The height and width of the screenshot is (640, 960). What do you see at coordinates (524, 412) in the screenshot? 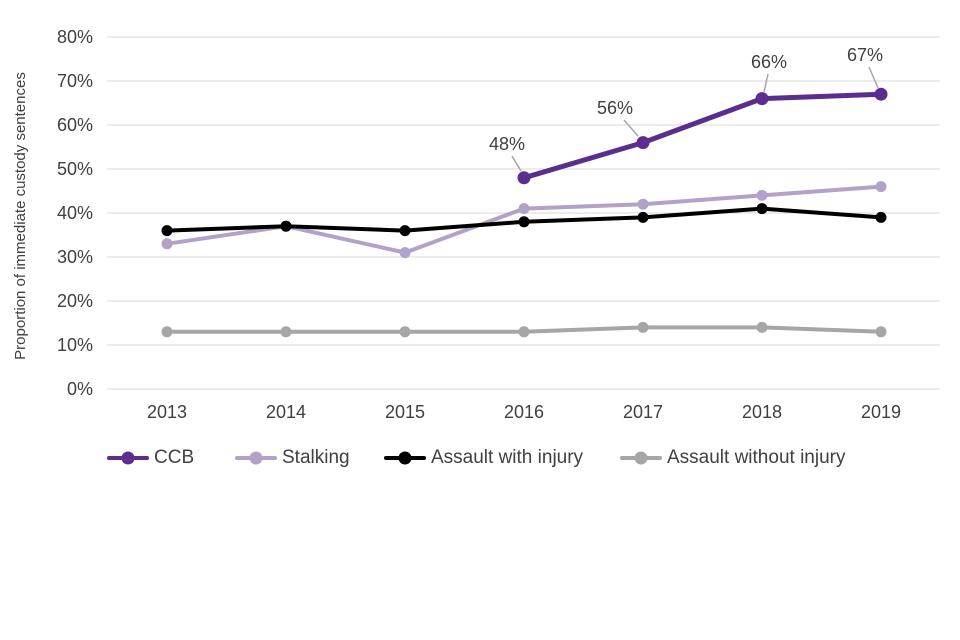
I see `x-tick-label: 2016` at bounding box center [524, 412].